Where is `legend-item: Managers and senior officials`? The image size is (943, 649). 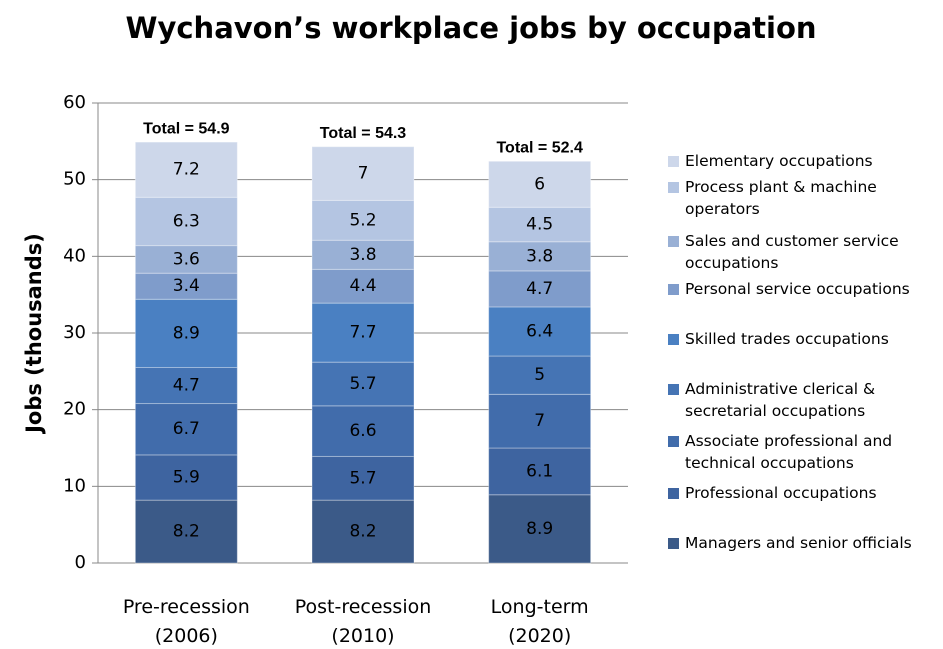 legend-item: Managers and senior officials is located at coordinates (803, 543).